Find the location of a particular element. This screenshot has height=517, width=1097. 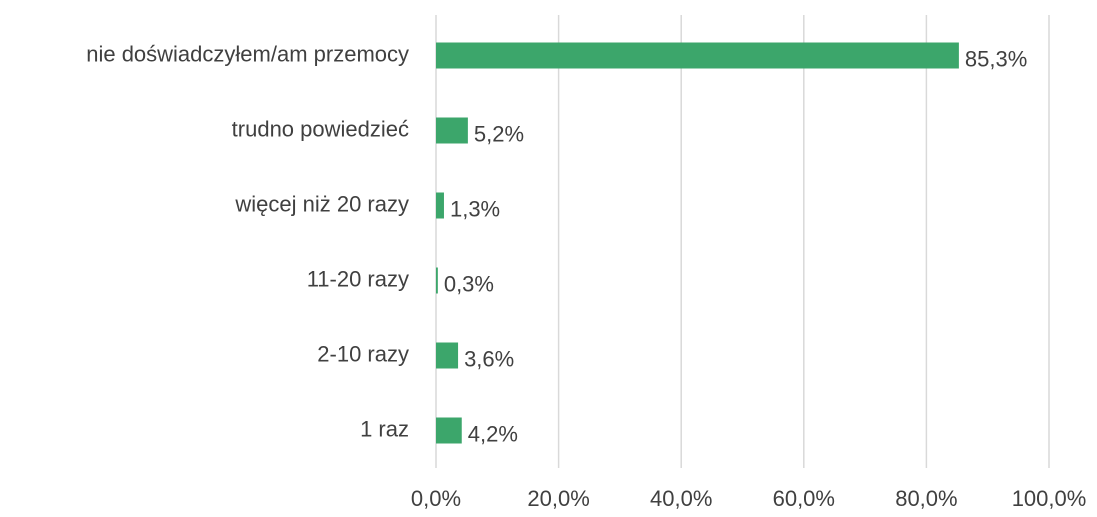

data-label: 0,3% is located at coordinates (469, 283).